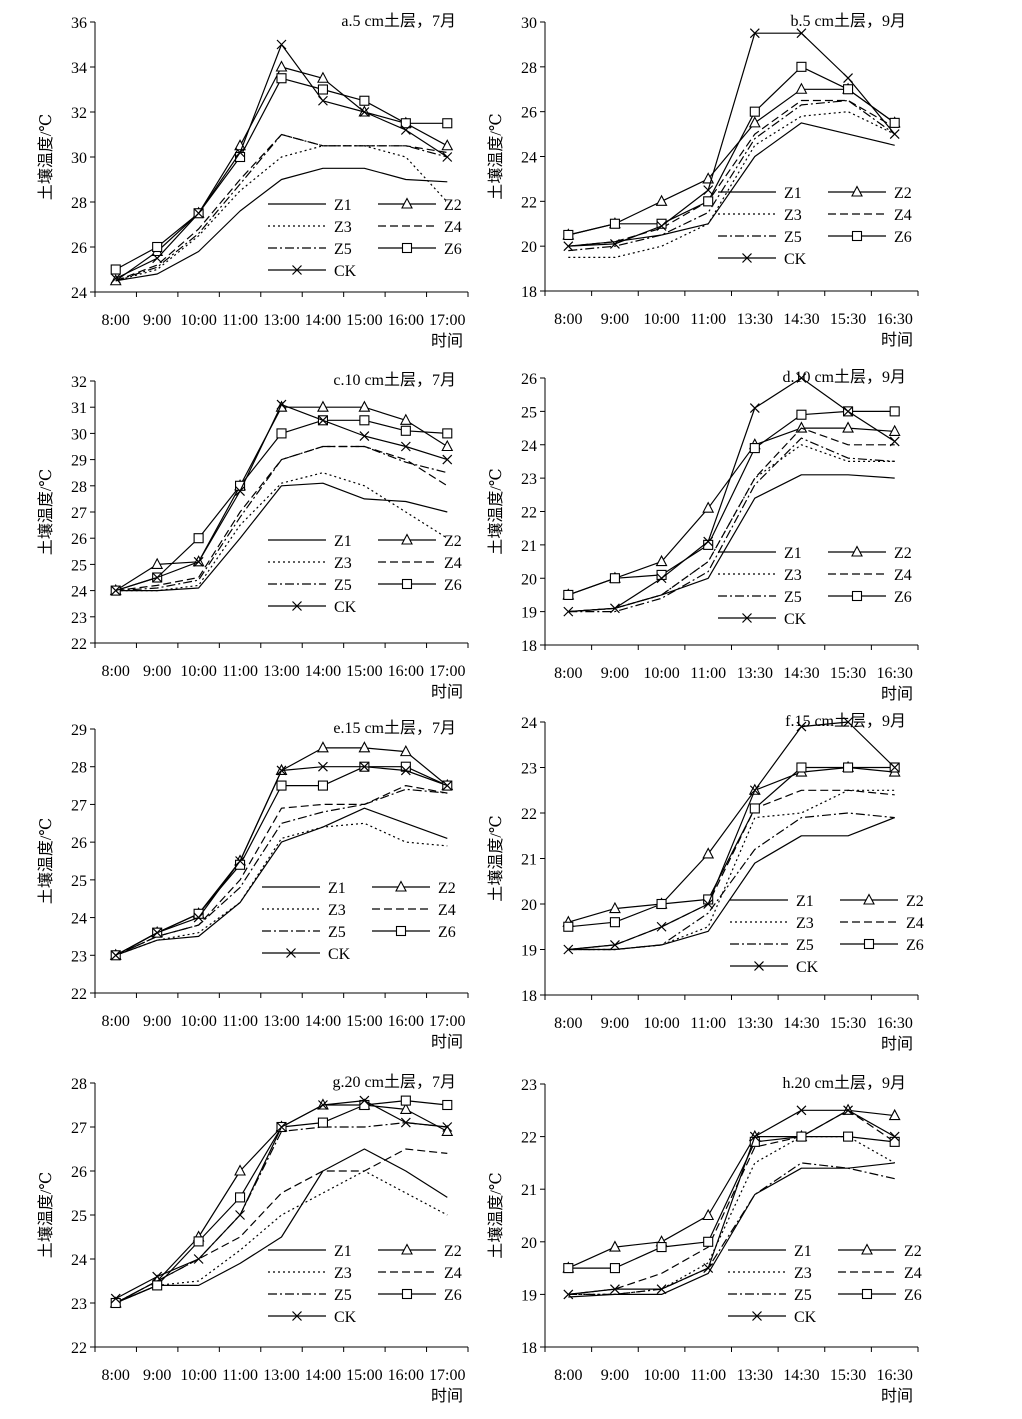 The height and width of the screenshot is (1419, 1022). I want to click on x-axis-title: 时间, so click(447, 692).